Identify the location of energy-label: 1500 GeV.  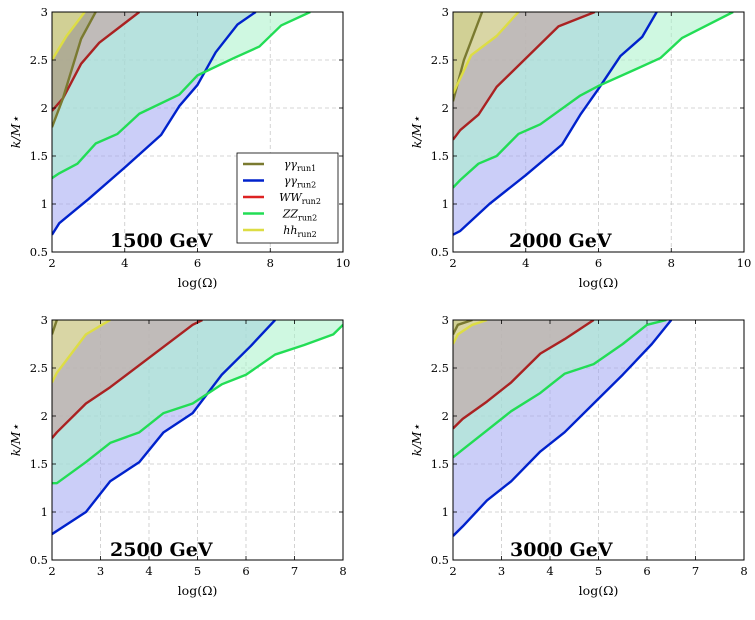
(162, 241).